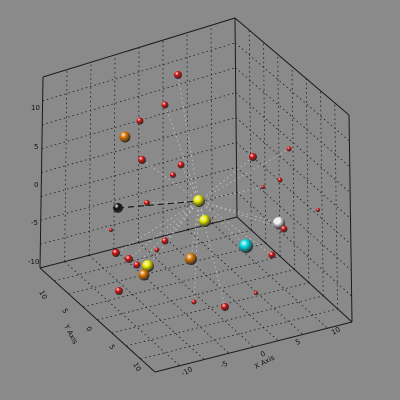 This screenshot has height=400, width=400. What do you see at coordinates (34, 223) in the screenshot?
I see `z-tick-label: -5` at bounding box center [34, 223].